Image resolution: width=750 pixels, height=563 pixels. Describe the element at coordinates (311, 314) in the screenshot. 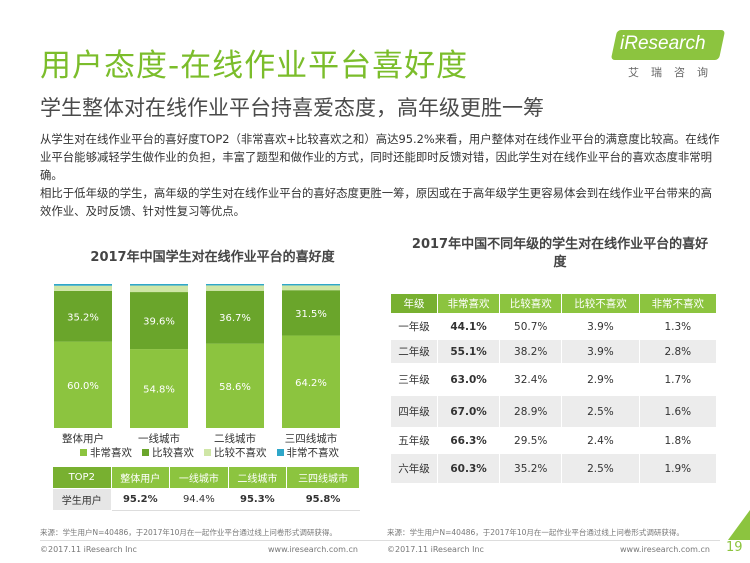

I see `data-label: 31.5%` at that location.